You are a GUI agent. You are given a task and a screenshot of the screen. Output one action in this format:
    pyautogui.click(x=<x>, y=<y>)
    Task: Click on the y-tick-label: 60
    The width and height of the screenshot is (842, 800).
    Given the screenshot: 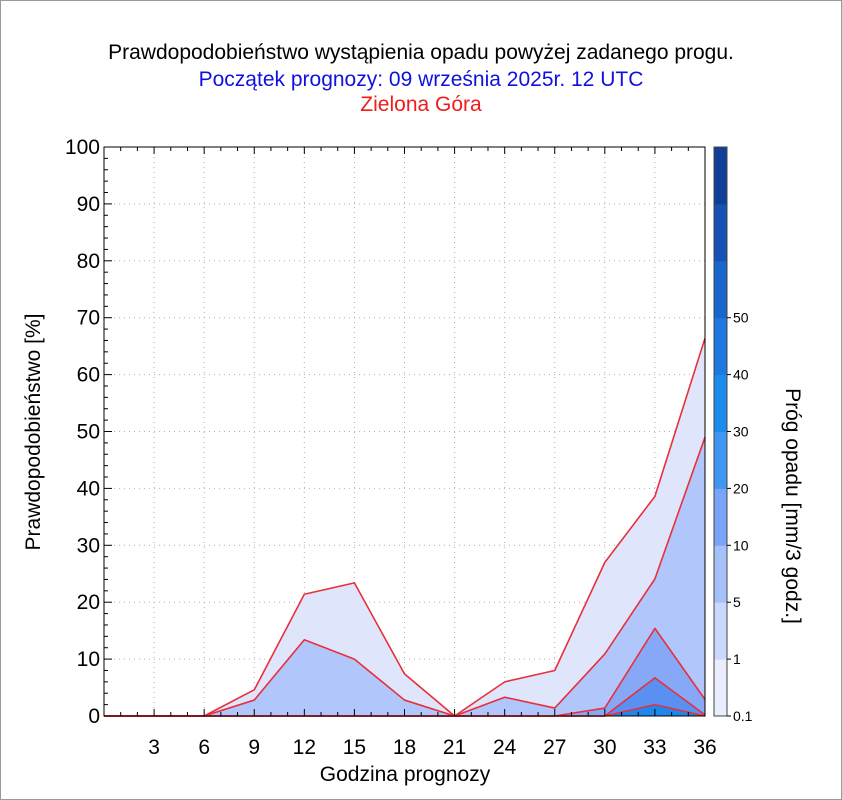 What is the action you would take?
    pyautogui.click(x=88, y=375)
    